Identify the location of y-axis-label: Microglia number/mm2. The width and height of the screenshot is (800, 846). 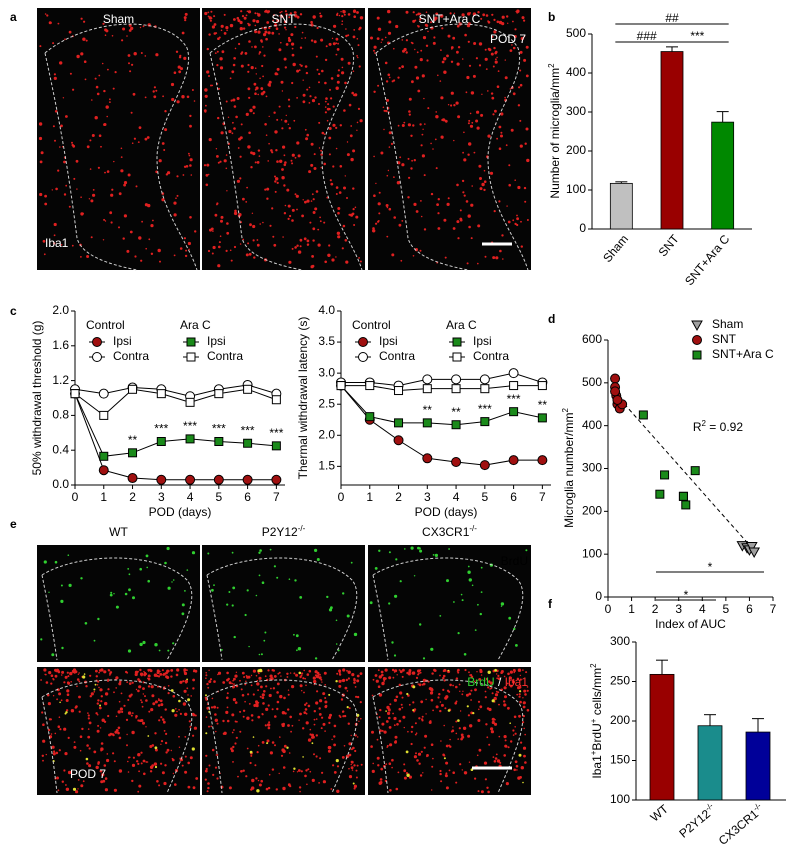
(569, 468).